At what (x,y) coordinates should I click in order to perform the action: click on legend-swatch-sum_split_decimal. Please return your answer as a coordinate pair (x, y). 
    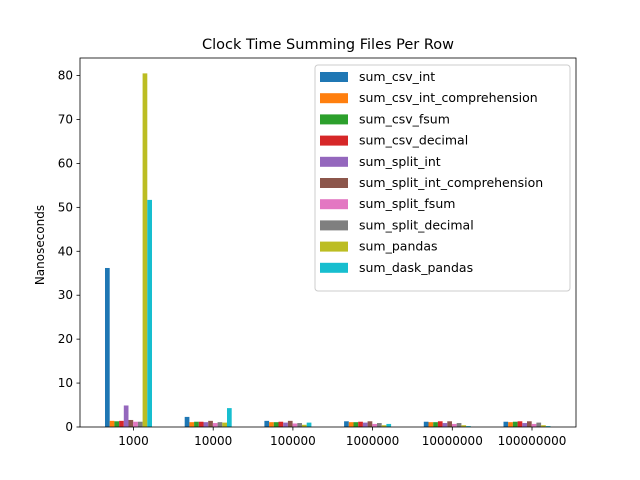
    Looking at the image, I should click on (334, 225).